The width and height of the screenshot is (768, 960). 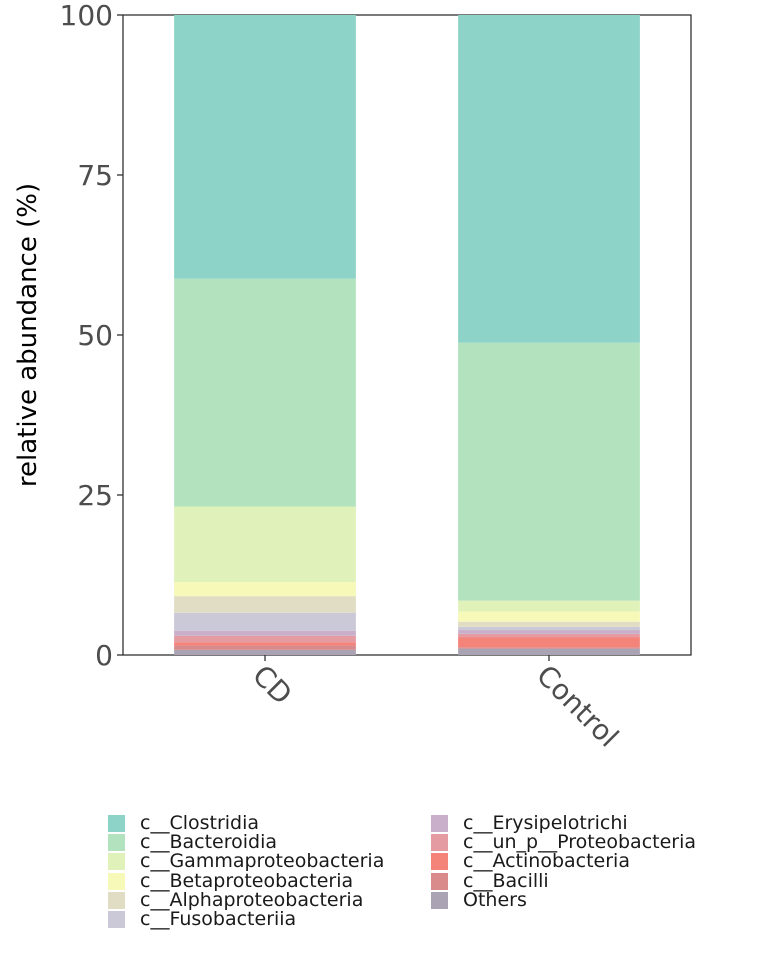 I want to click on legend-item: c__Bacteroidia, so click(x=269, y=842).